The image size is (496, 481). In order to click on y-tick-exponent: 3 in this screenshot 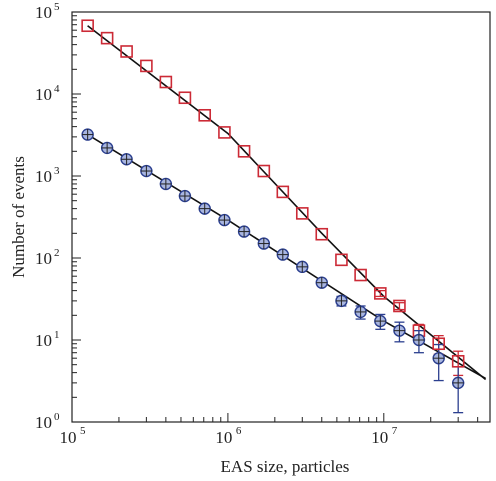, I will do `click(57, 171)`.